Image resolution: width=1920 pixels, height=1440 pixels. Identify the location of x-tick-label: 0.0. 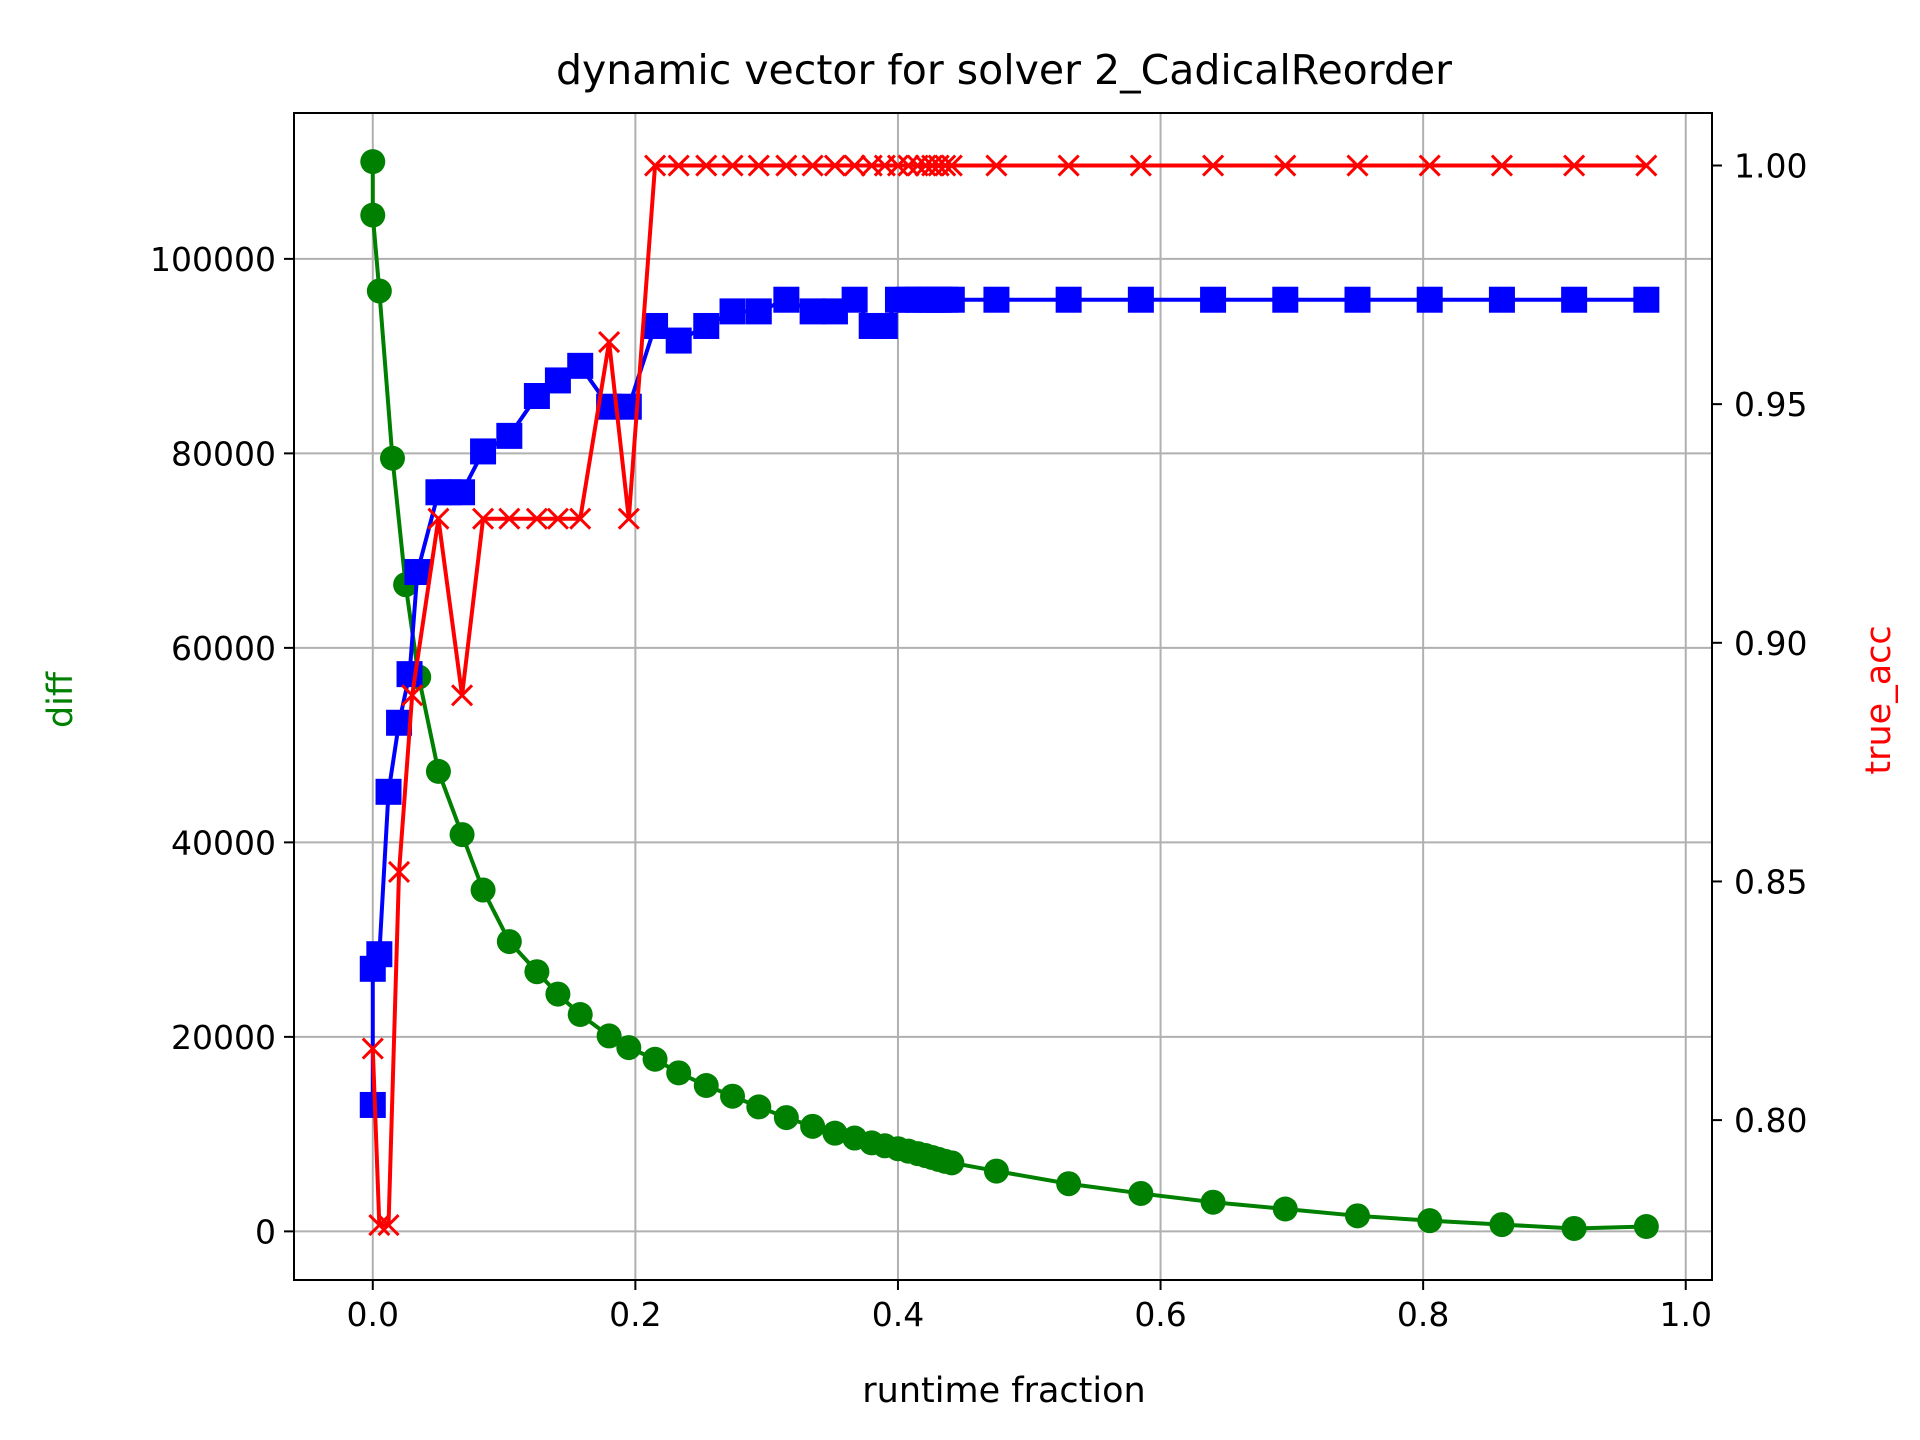
(373, 1314).